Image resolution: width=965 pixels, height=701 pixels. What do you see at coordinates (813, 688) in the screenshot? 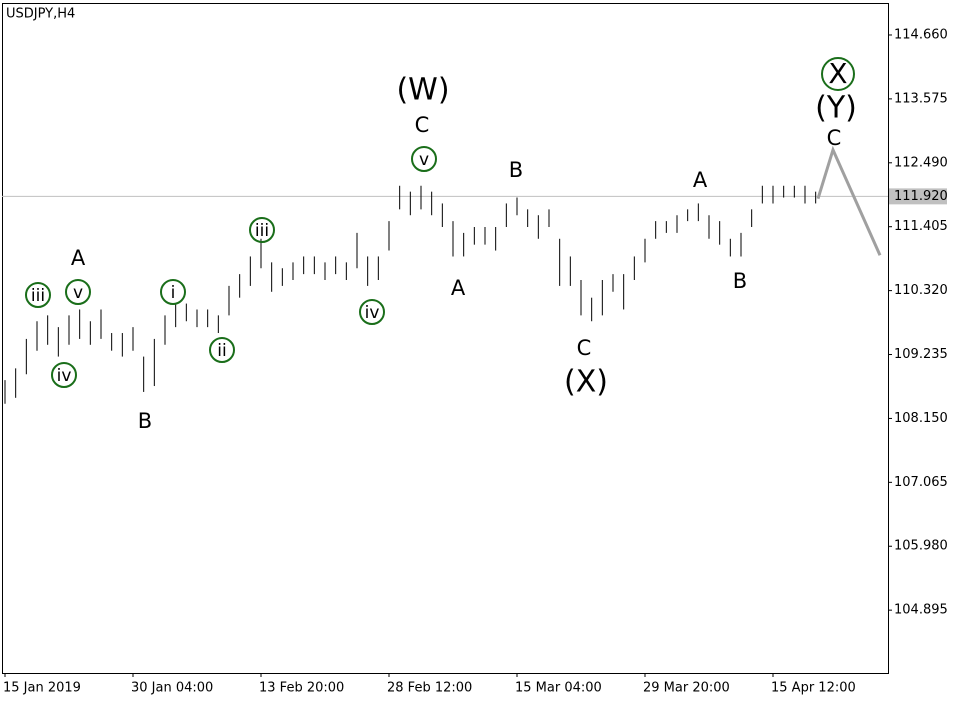
I see `x-tick-label: 15 Apr 12:00` at bounding box center [813, 688].